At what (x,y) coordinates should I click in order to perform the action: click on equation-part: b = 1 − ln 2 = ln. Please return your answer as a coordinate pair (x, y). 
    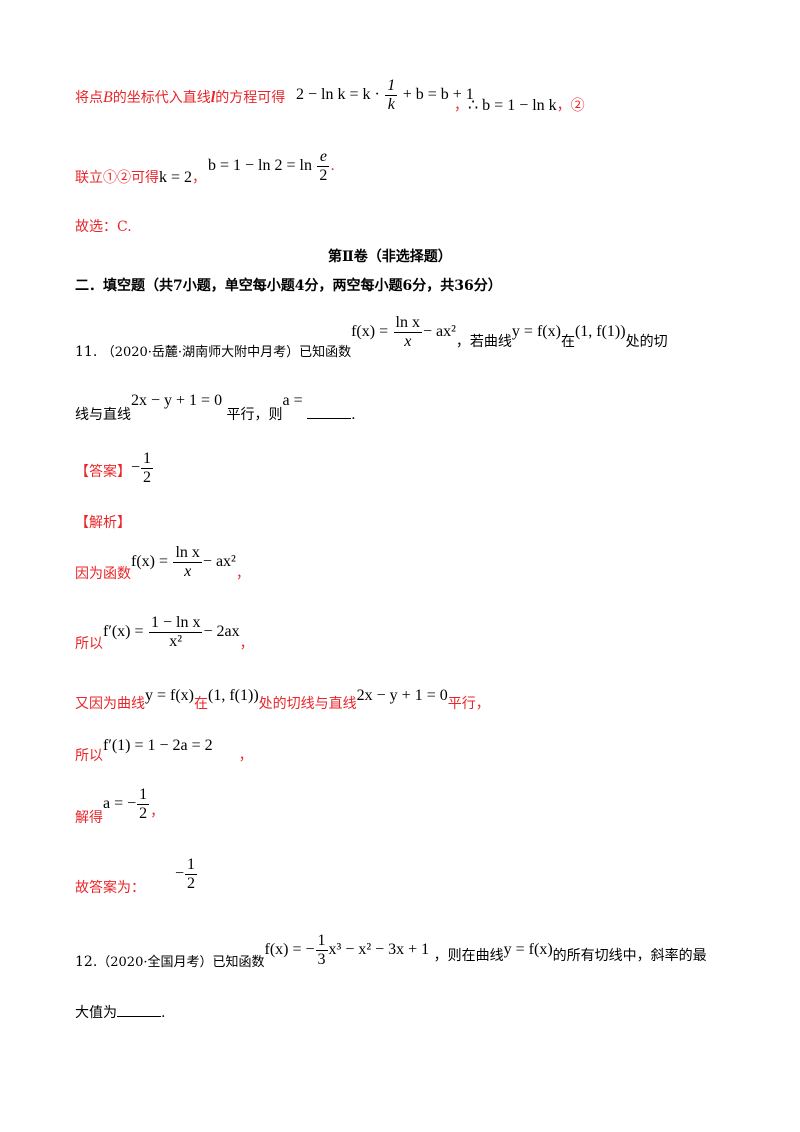
    Looking at the image, I should click on (260, 166).